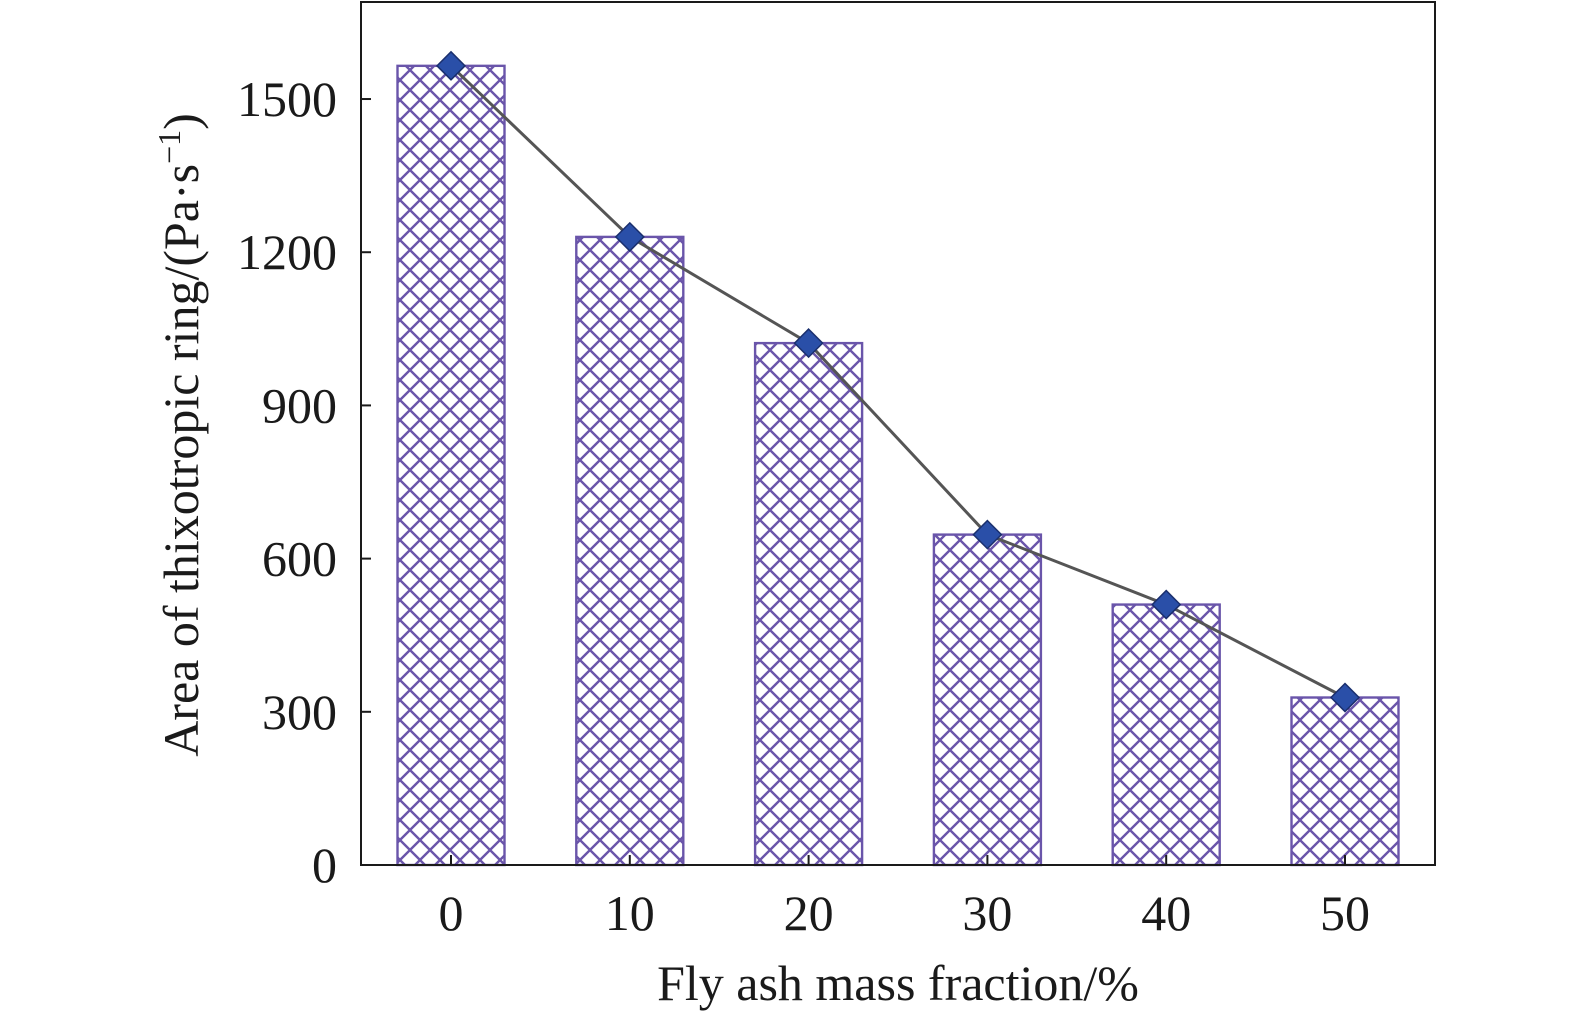  What do you see at coordinates (451, 913) in the screenshot?
I see `x-tick-label-0: 0` at bounding box center [451, 913].